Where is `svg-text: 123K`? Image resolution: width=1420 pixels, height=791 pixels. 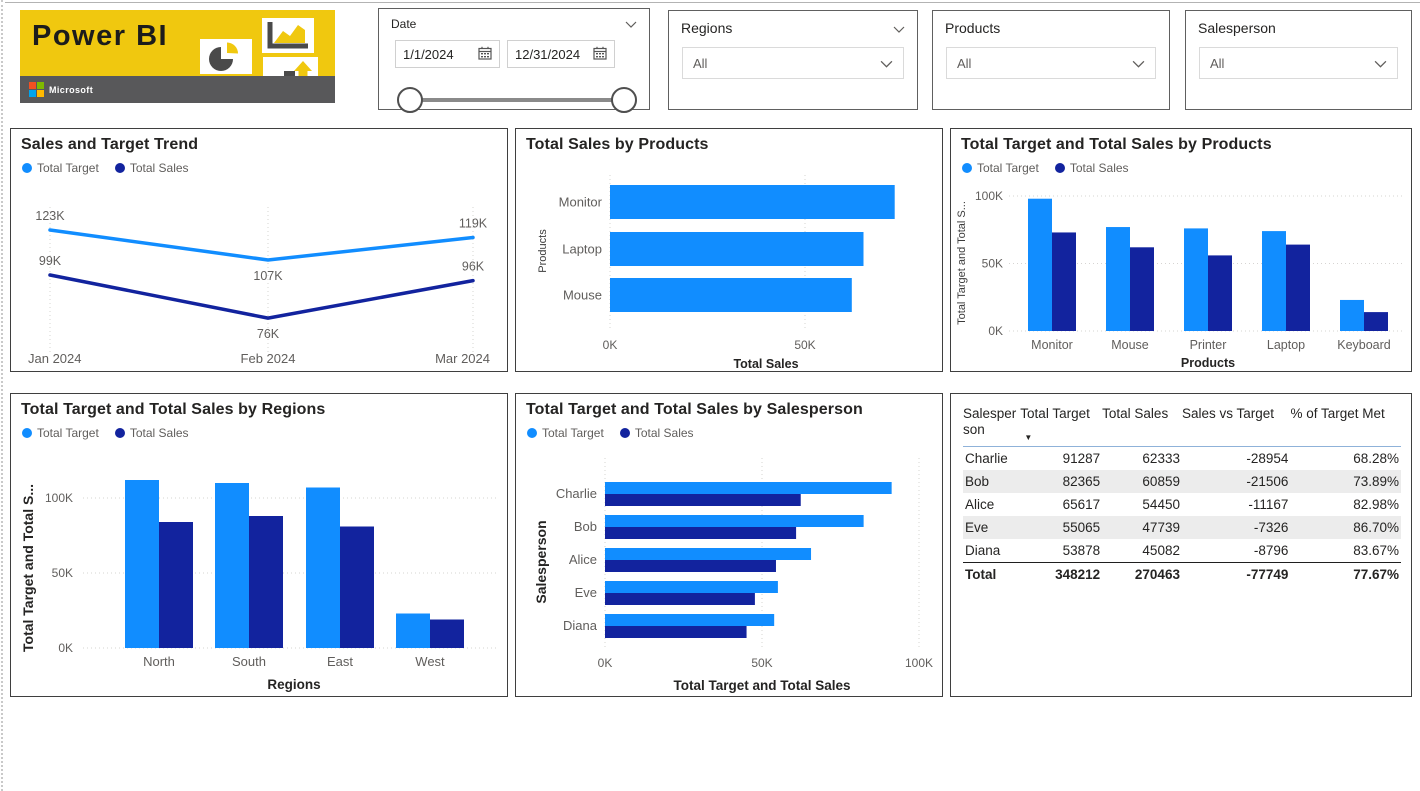 svg-text: 123K is located at coordinates (50, 216).